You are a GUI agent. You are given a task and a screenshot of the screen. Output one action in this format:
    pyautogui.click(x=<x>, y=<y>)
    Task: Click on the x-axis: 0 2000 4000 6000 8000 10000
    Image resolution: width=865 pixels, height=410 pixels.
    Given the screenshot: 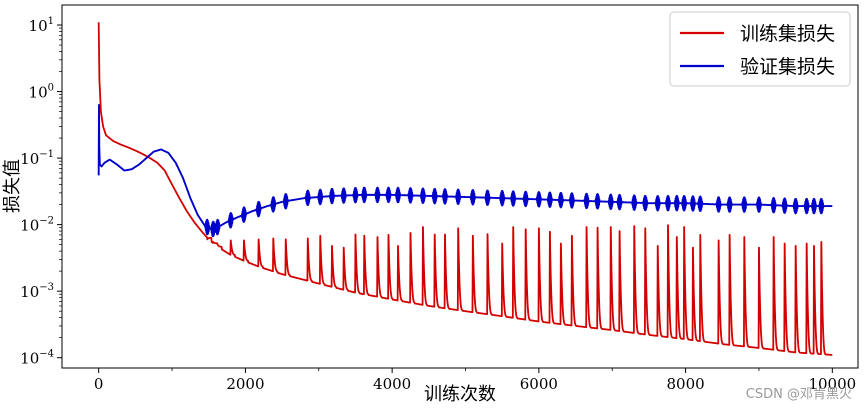 What is the action you would take?
    pyautogui.click(x=475, y=380)
    